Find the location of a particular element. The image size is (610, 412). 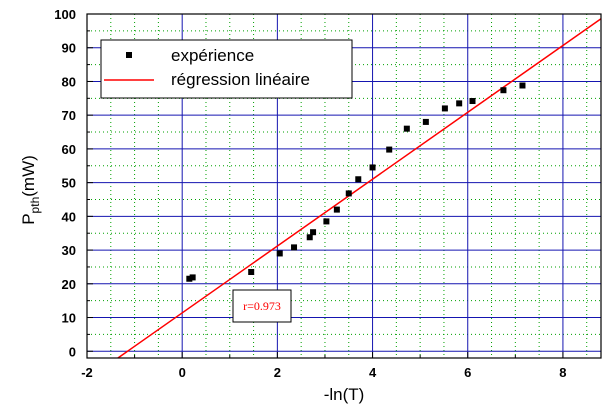

y-tick-label: 50 is located at coordinates (69, 183).